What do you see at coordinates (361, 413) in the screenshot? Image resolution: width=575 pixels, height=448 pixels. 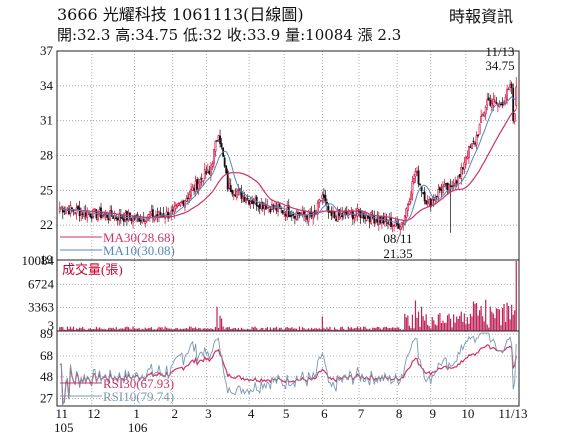 I see `x-tick-label: 7` at bounding box center [361, 413].